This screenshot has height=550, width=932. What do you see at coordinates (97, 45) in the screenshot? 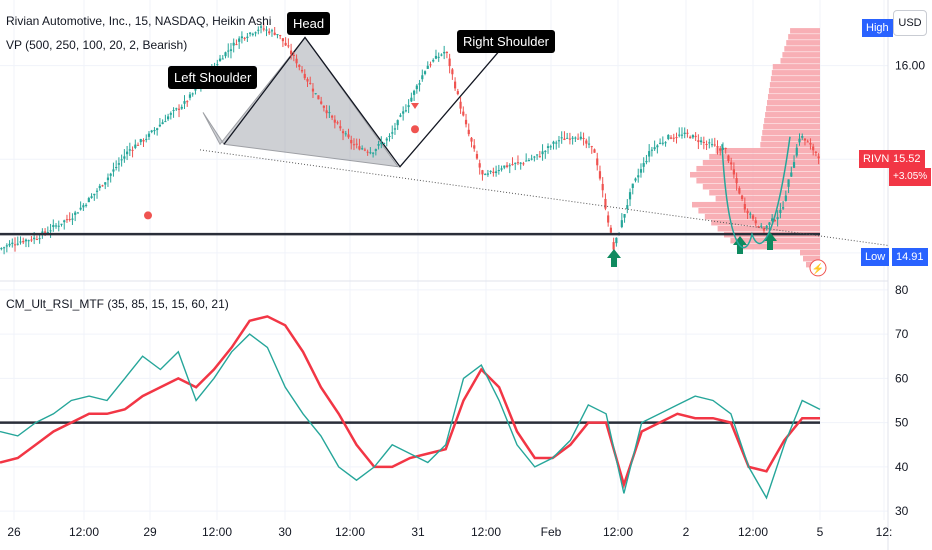
I see `vp-indicator-label: VP (500, 250, 100, 20, 2, Bearish)` at bounding box center [97, 45].